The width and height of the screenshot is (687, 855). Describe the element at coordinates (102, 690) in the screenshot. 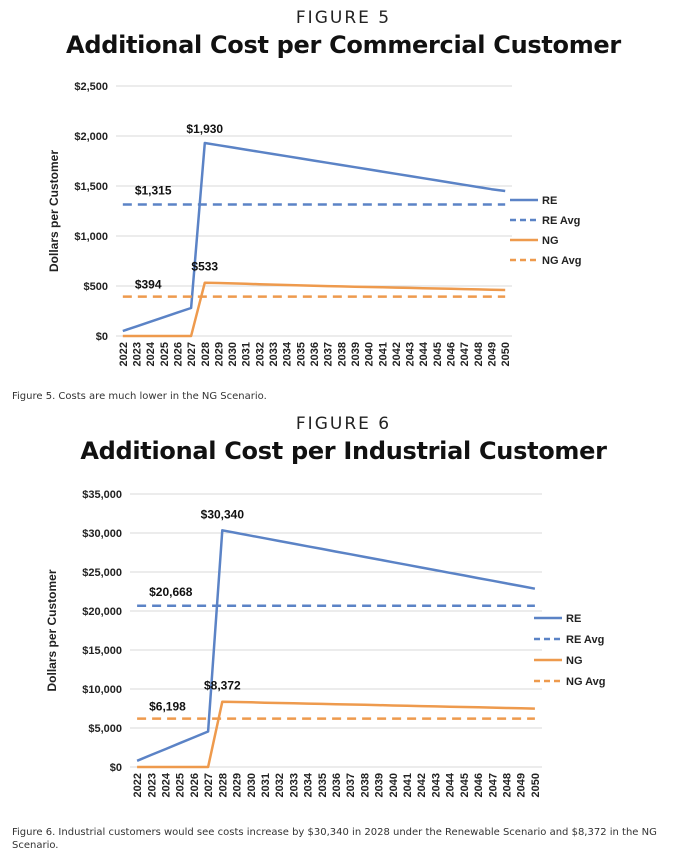

I see `y-tick-label: $10,000` at that location.